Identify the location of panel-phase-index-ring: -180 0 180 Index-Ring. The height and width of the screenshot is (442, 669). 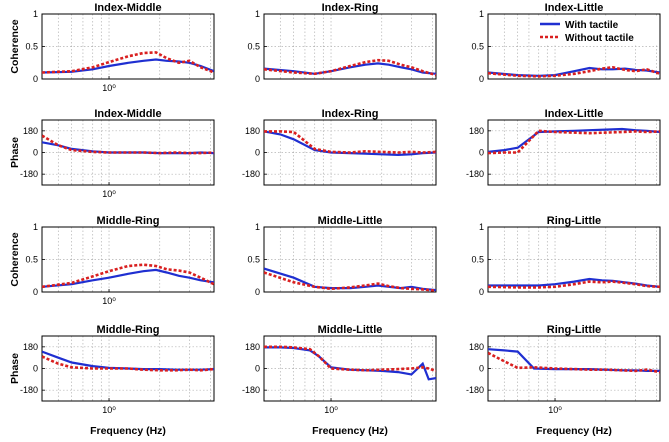
(339, 147).